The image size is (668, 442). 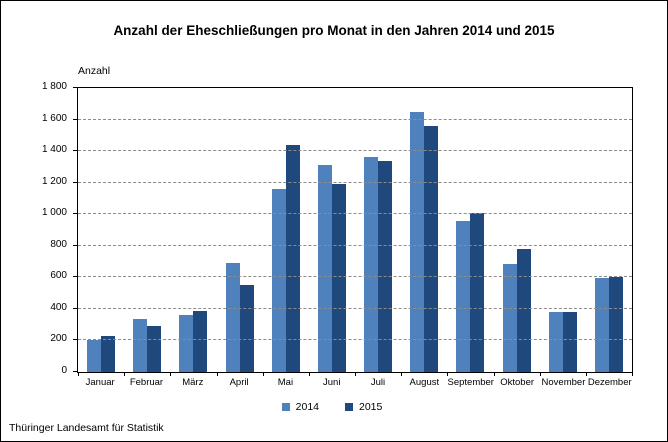 I want to click on bar-group-februar, so click(x=147, y=230).